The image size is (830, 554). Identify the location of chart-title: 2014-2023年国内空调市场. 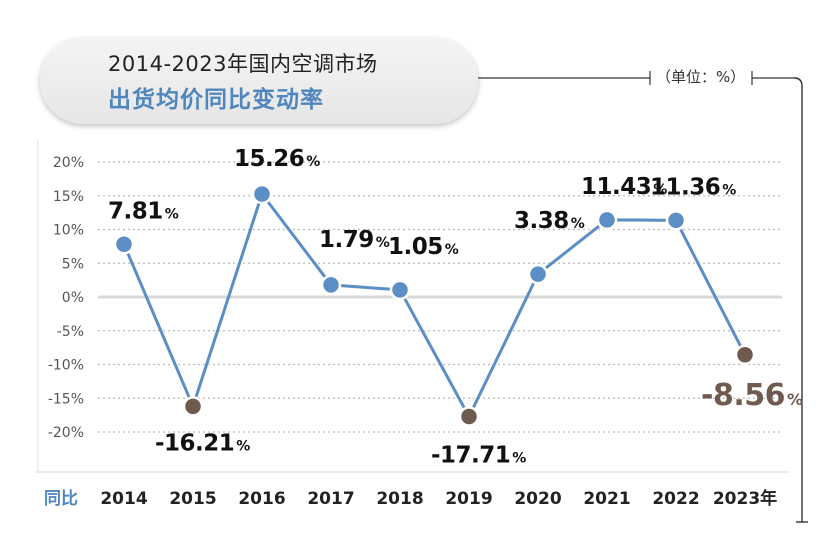
(243, 64).